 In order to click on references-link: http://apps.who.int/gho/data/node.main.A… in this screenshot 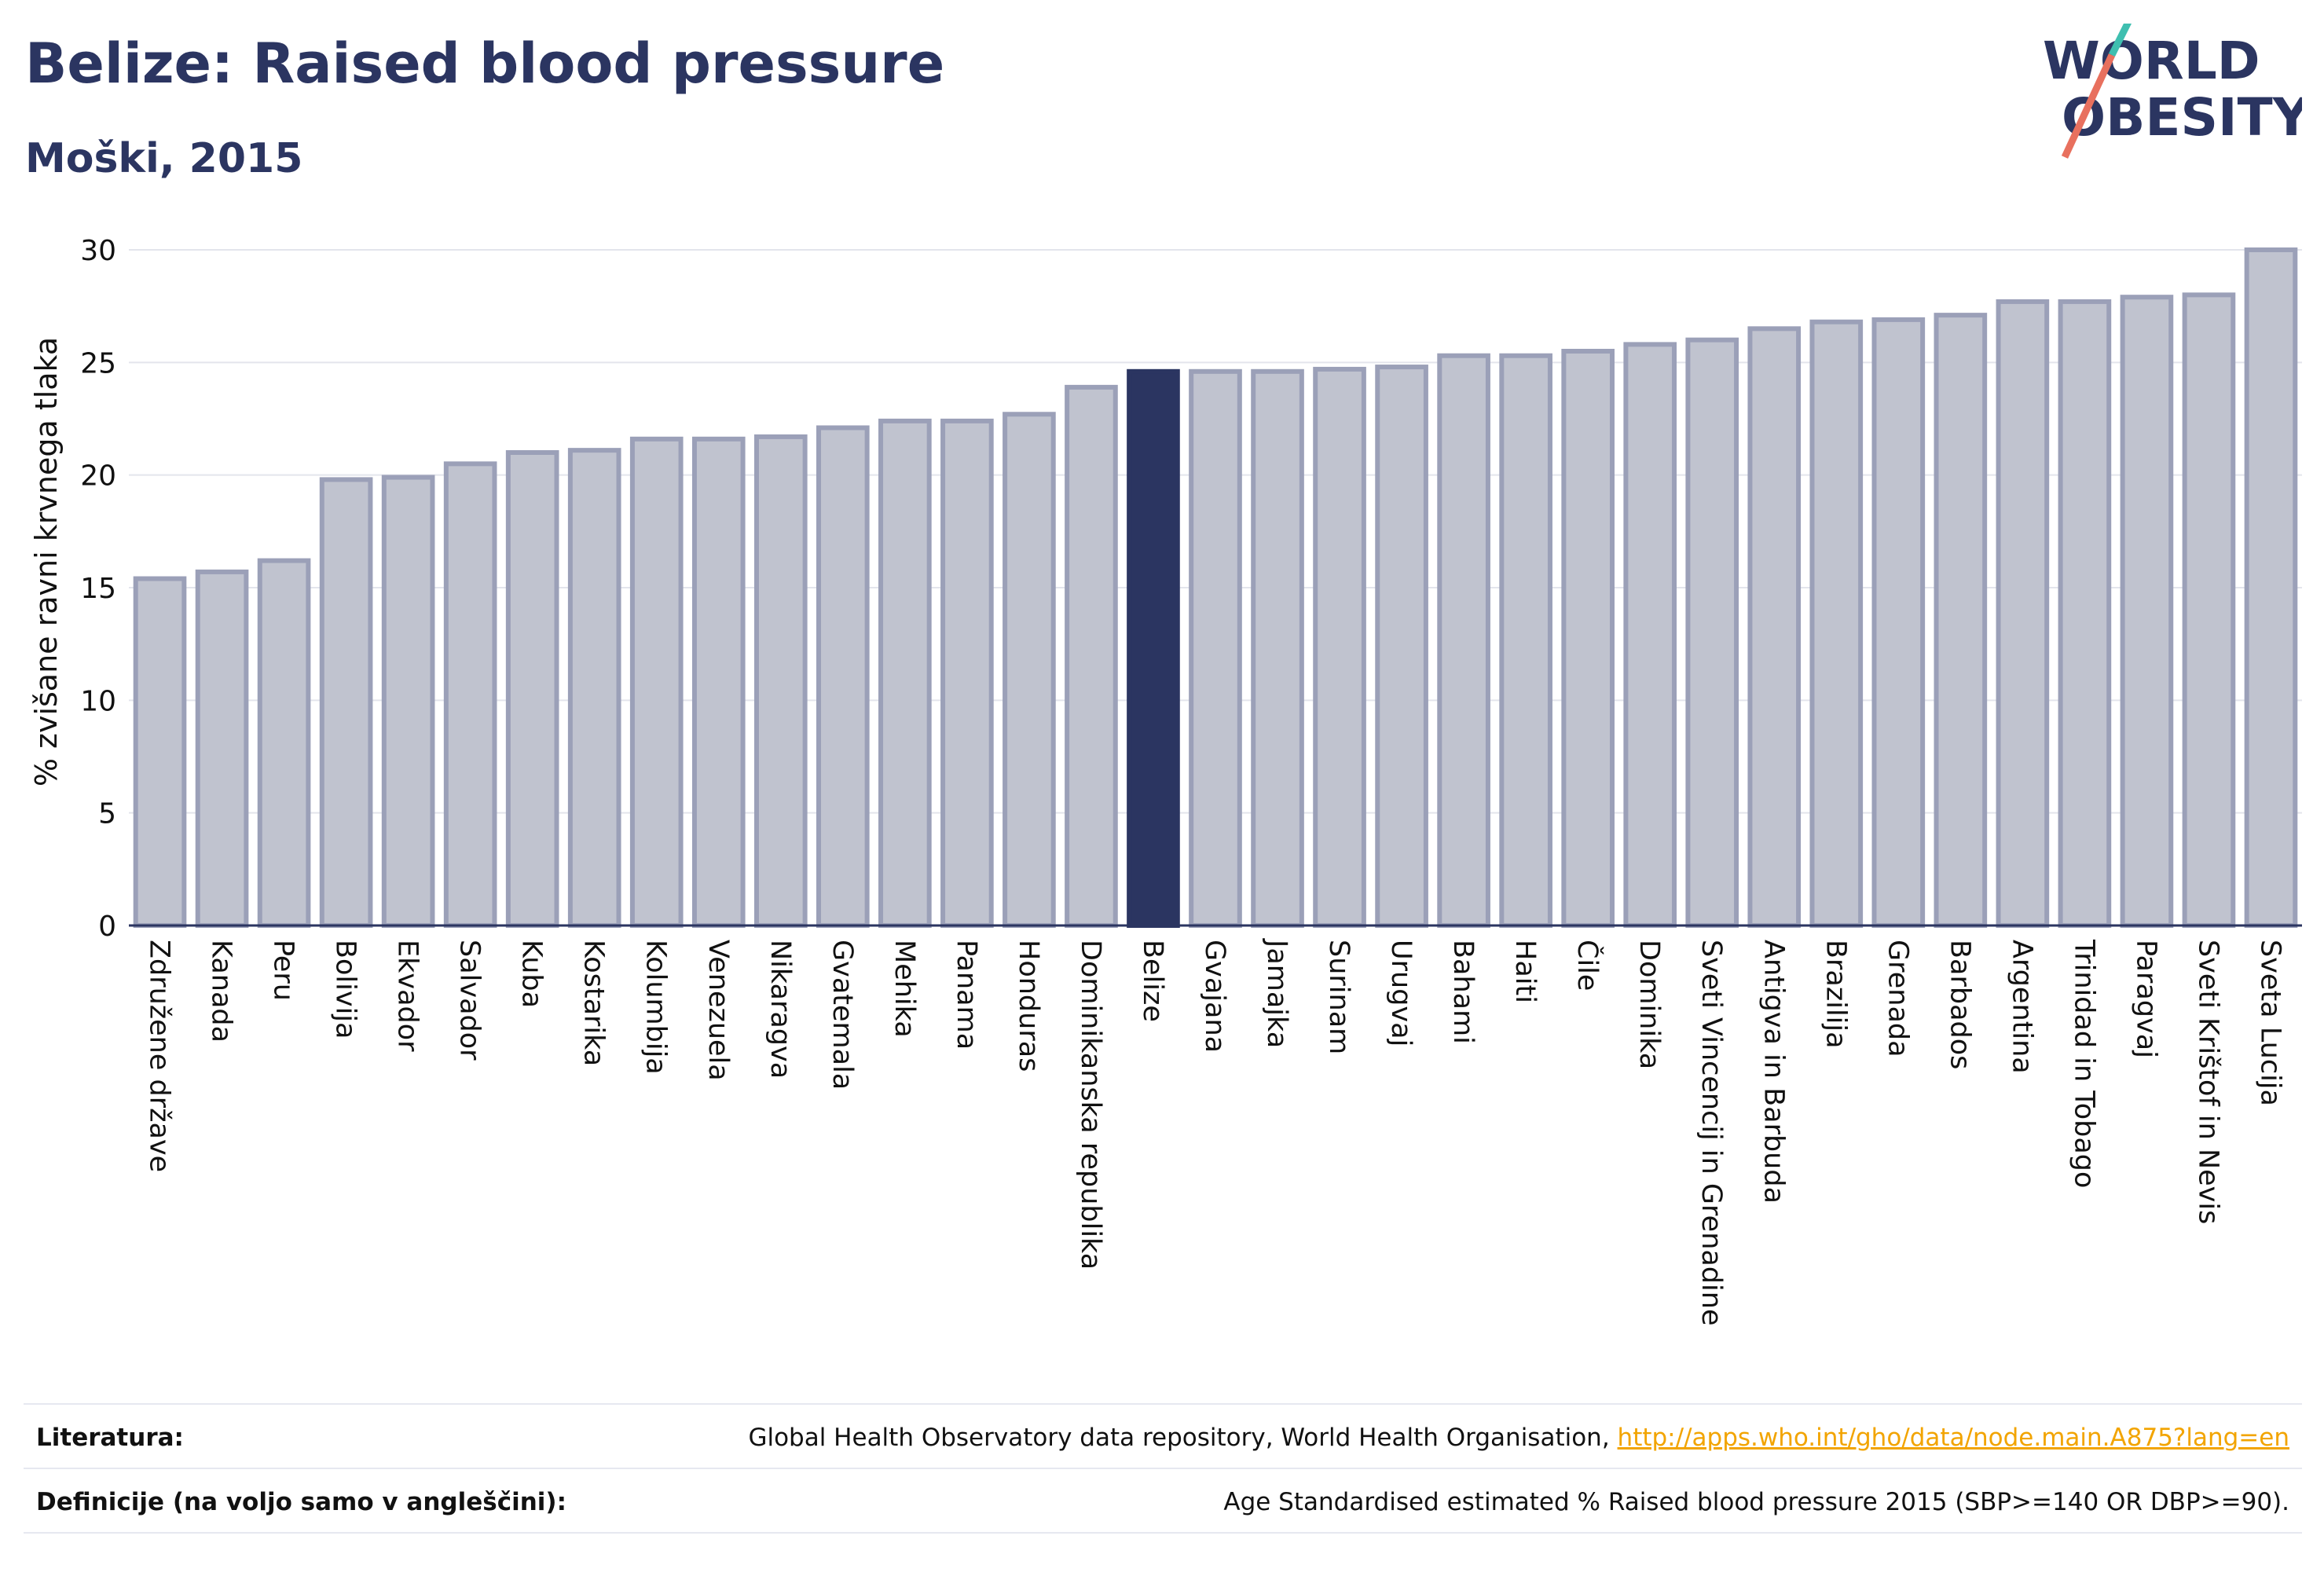, I will do `click(1953, 1438)`.